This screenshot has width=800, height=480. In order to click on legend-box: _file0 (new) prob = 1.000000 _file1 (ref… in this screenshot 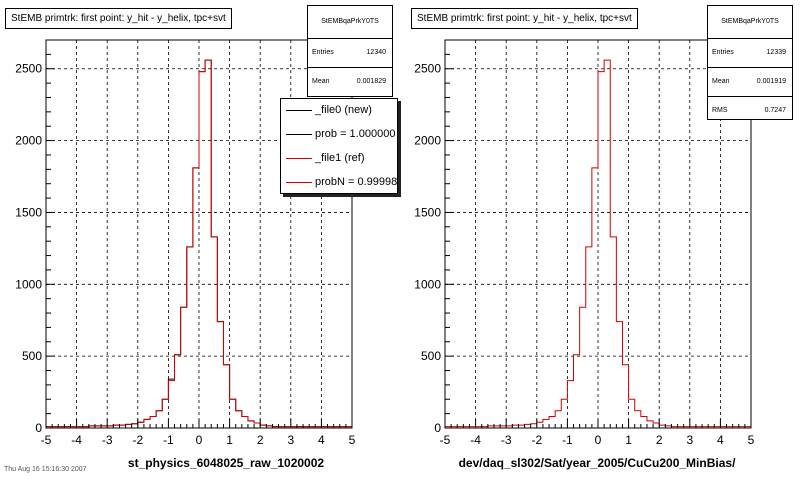, I will do `click(339, 146)`.